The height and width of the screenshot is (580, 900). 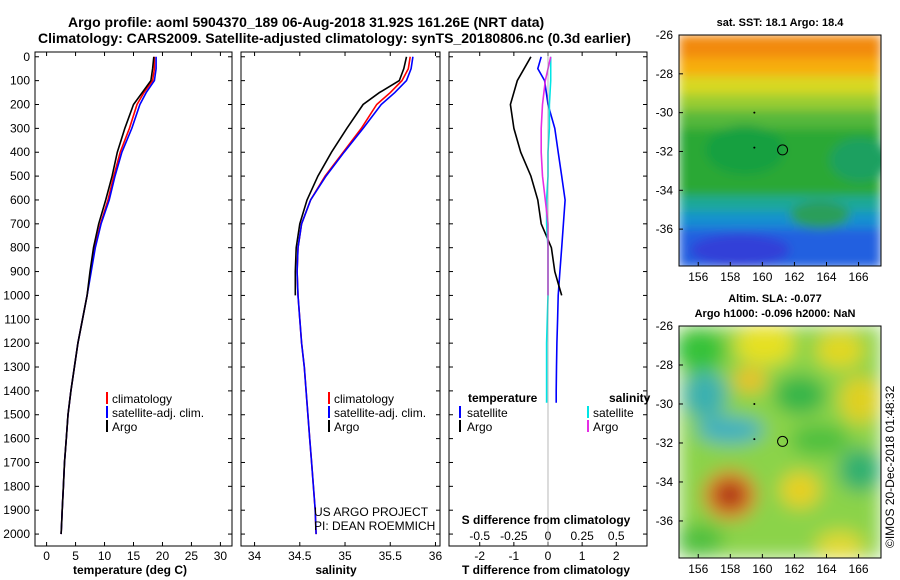 I want to click on x-tick-label: -1, so click(x=514, y=556).